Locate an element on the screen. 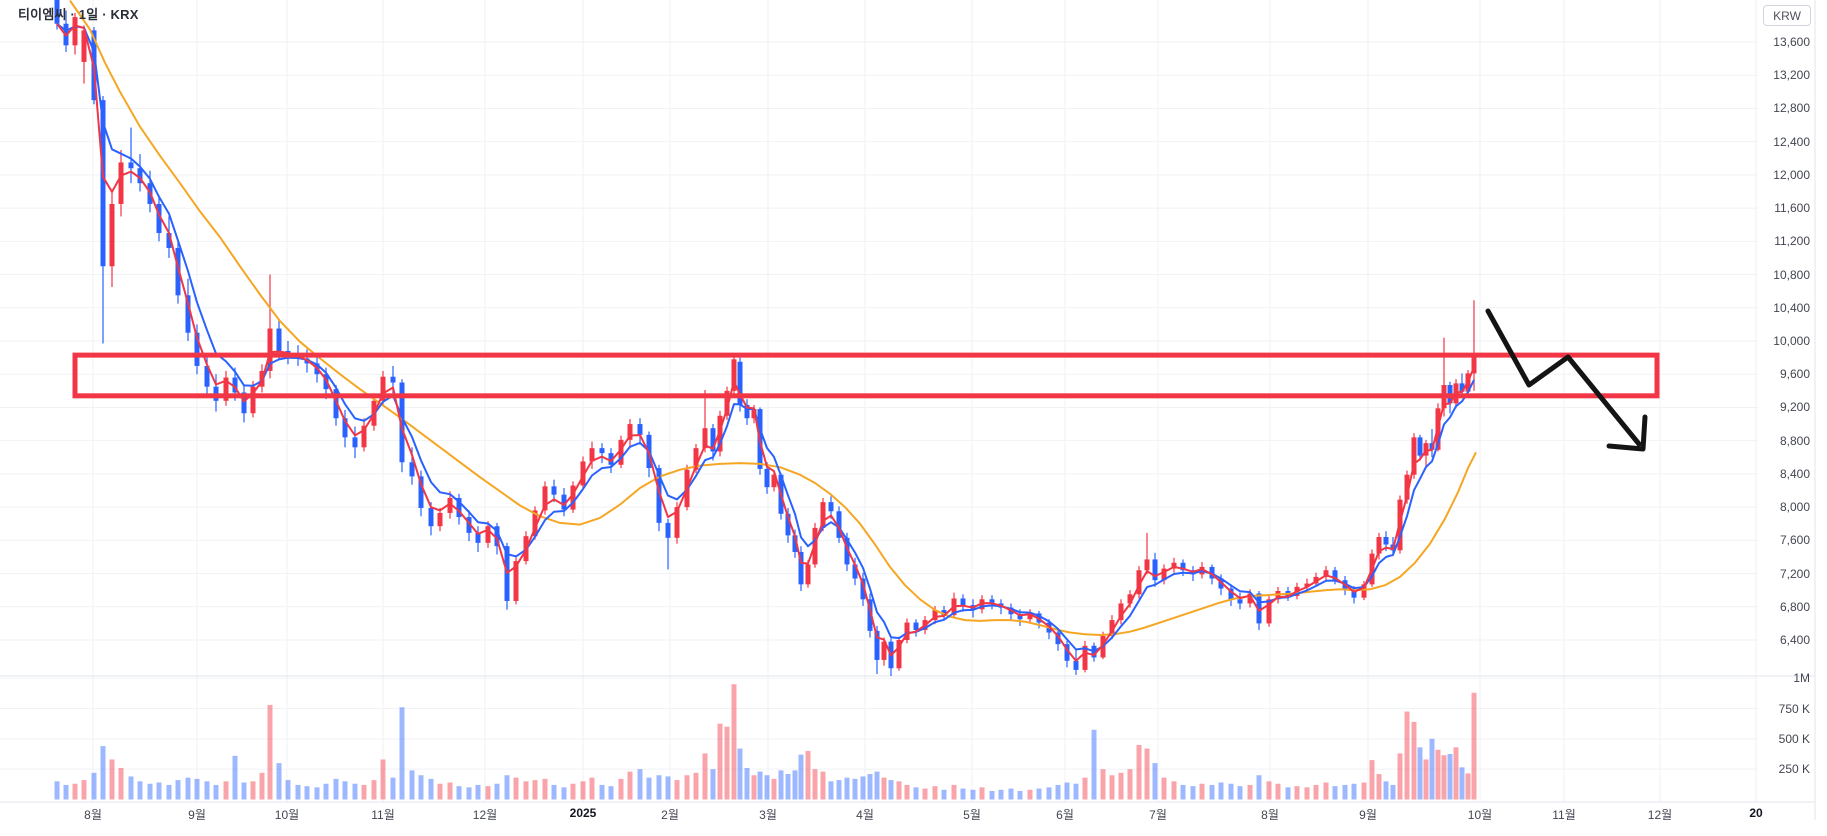 This screenshot has height=836, width=1827. price-tick-label: 6,400 is located at coordinates (1794, 640).